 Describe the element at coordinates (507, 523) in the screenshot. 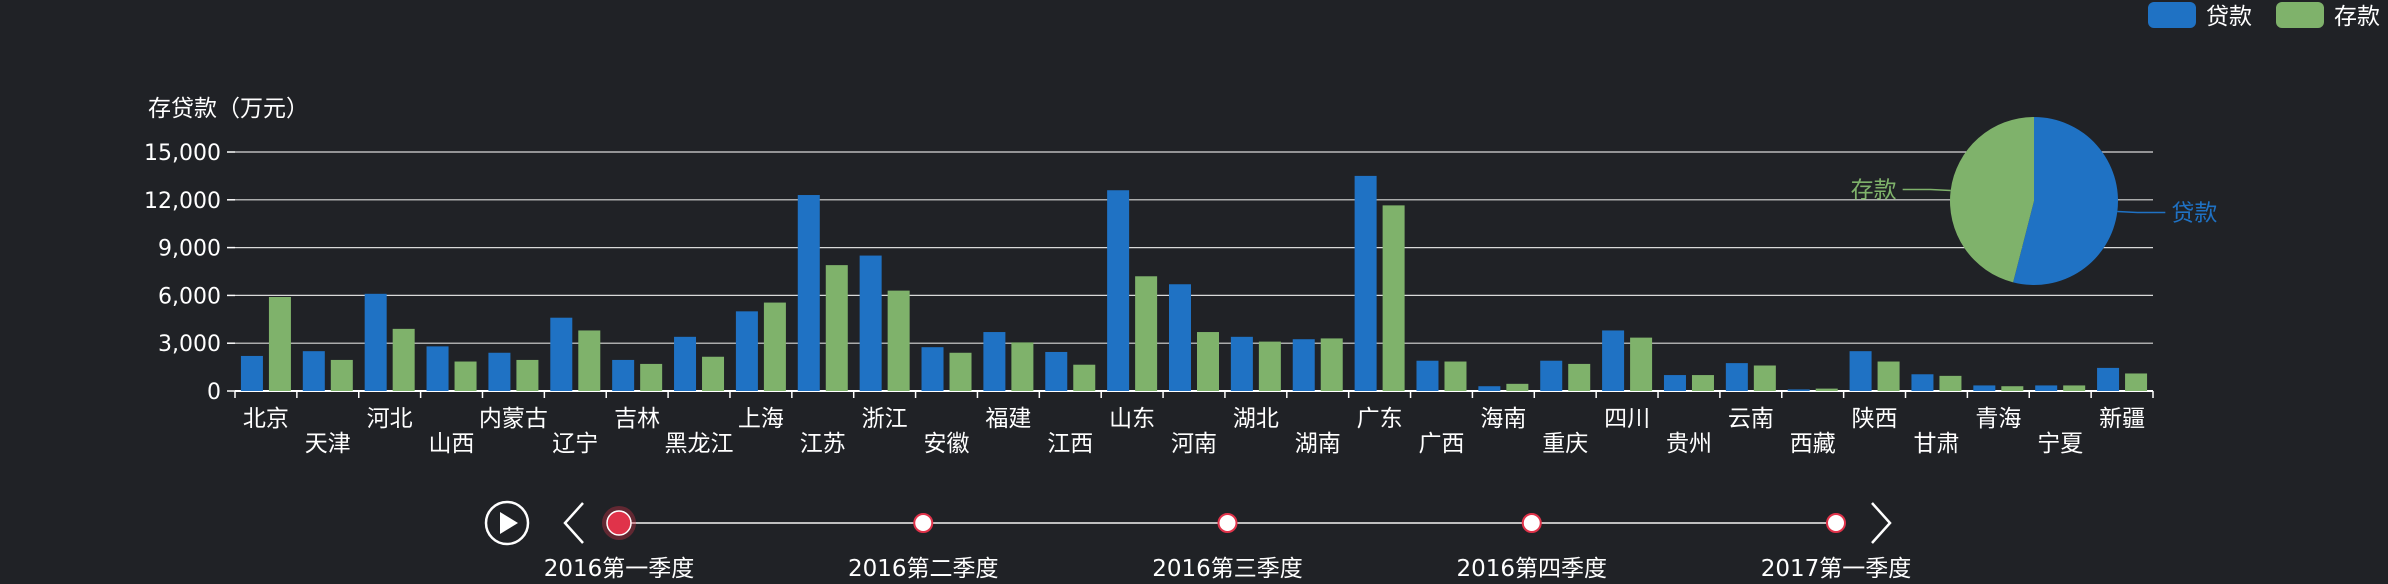

I see `play-button` at that location.